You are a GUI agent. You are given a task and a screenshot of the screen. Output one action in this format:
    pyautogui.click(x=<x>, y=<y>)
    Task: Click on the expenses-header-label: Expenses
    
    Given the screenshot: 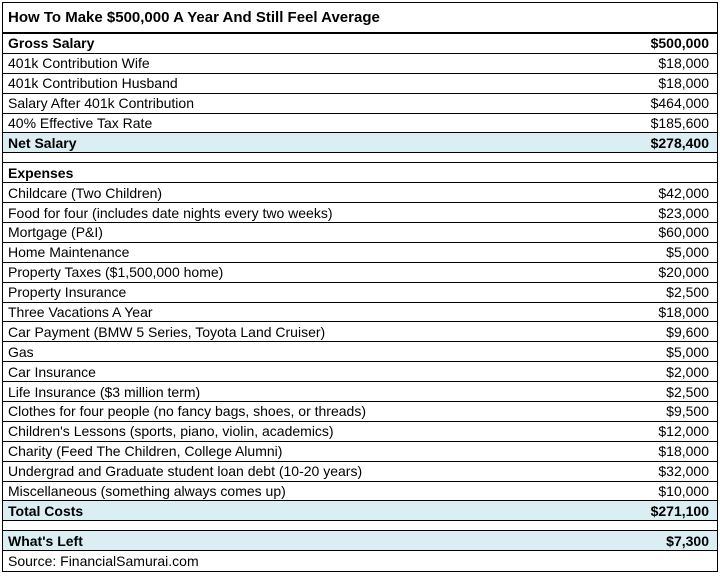 What is the action you would take?
    pyautogui.click(x=41, y=172)
    